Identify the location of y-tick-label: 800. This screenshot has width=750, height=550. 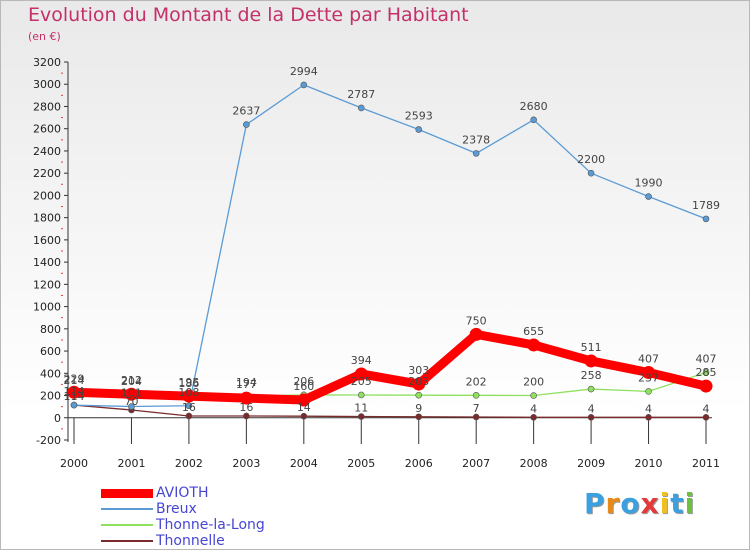
(50, 329).